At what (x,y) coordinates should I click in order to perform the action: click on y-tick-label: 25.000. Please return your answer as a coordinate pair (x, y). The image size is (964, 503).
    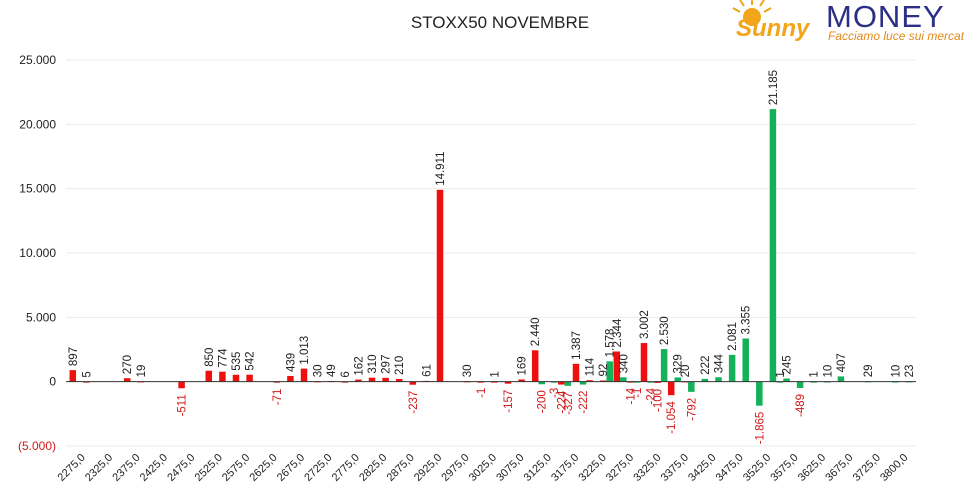
    Looking at the image, I should click on (37, 60).